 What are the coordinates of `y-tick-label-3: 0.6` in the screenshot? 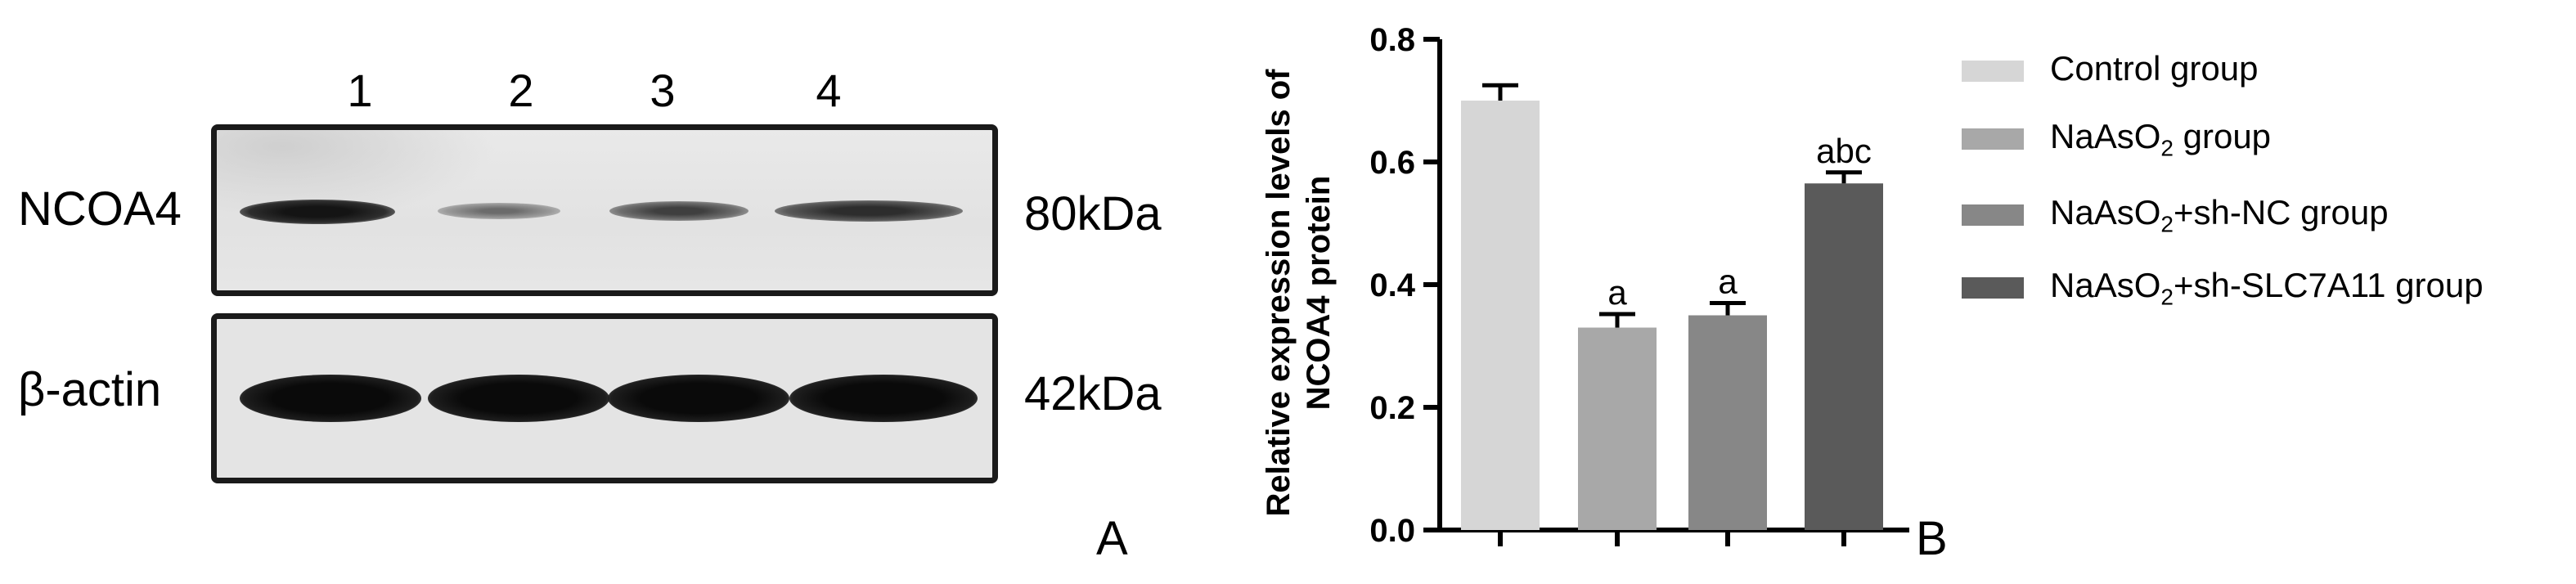 It's located at (1392, 163).